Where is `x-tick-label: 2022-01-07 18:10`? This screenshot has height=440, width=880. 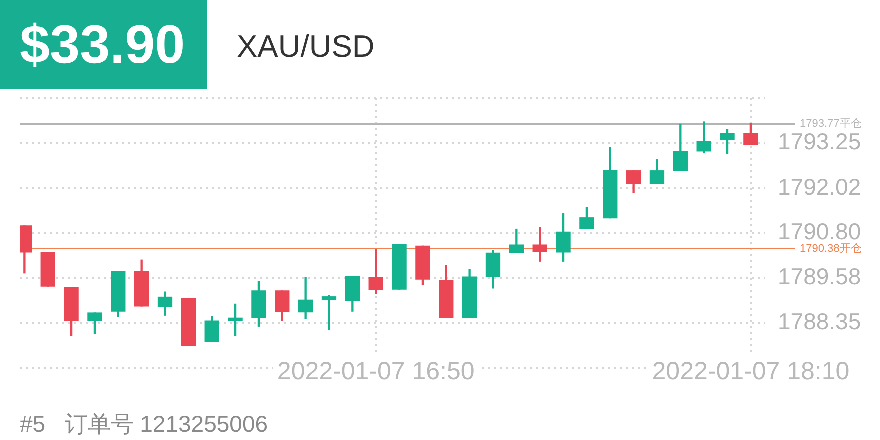 x-tick-label: 2022-01-07 18:10 is located at coordinates (751, 371).